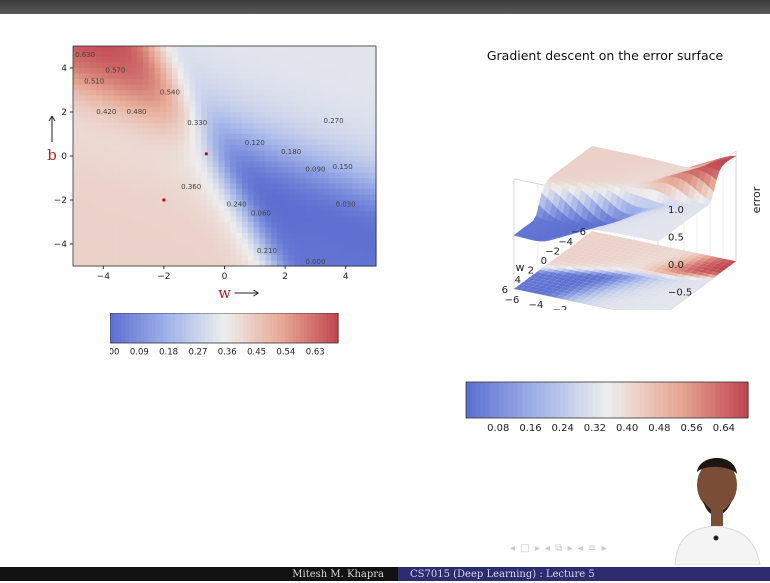 This screenshot has width=770, height=583. What do you see at coordinates (285, 277) in the screenshot?
I see `x-tick-label: 2` at bounding box center [285, 277].